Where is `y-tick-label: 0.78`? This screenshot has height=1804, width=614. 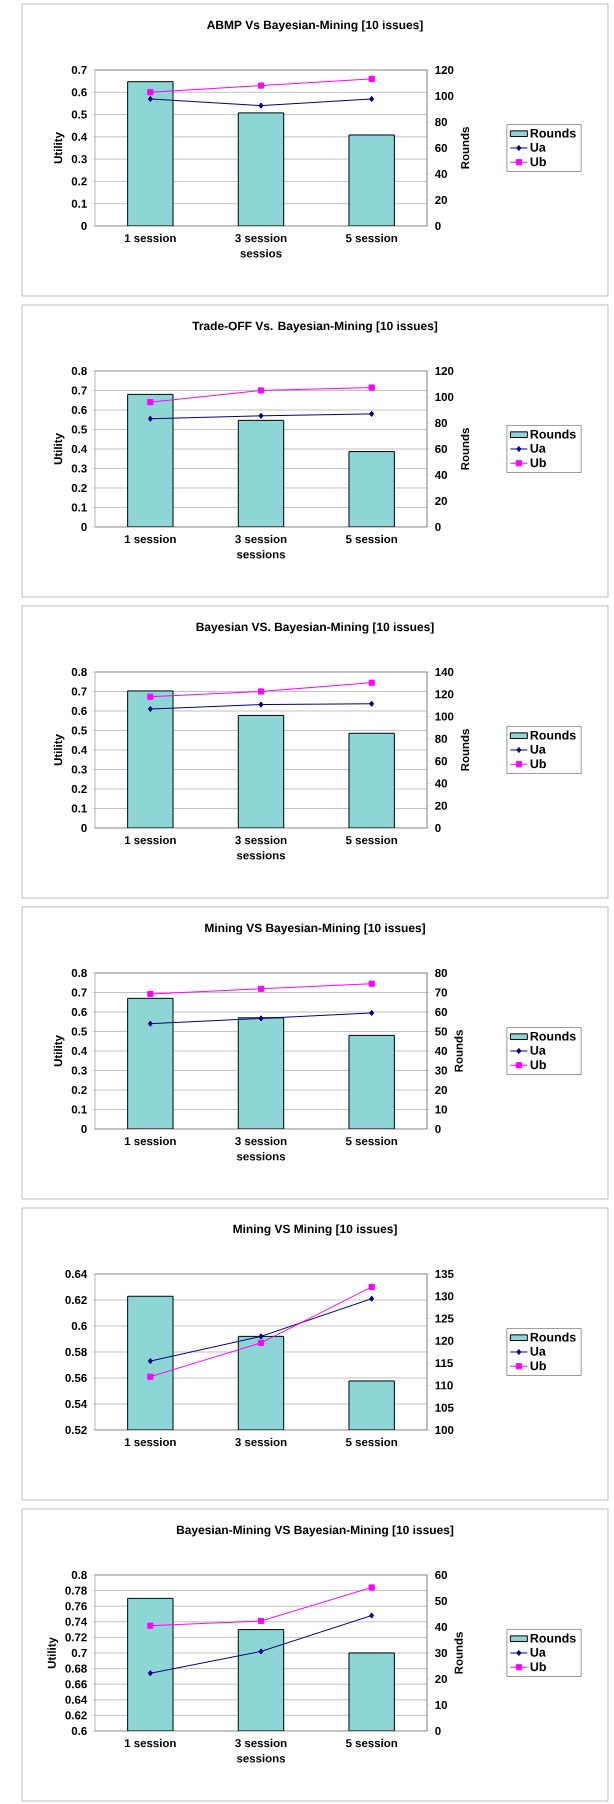 y-tick-label: 0.78 is located at coordinates (76, 1590).